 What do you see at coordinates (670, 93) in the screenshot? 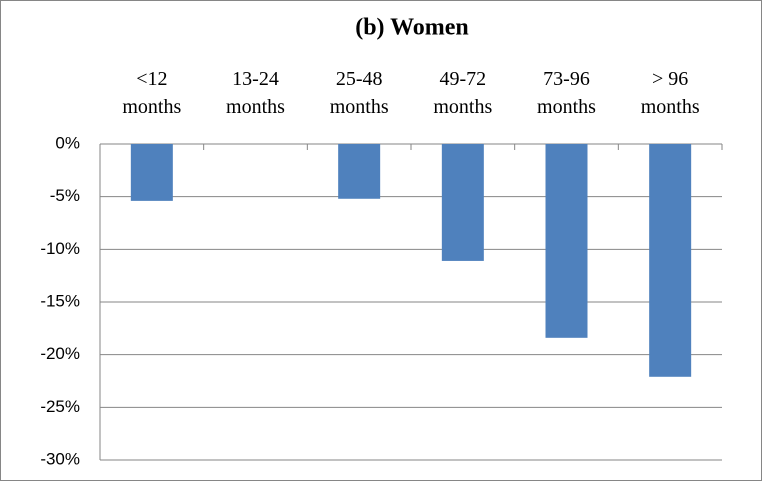
I see `x-tick-label: > 96 months` at bounding box center [670, 93].